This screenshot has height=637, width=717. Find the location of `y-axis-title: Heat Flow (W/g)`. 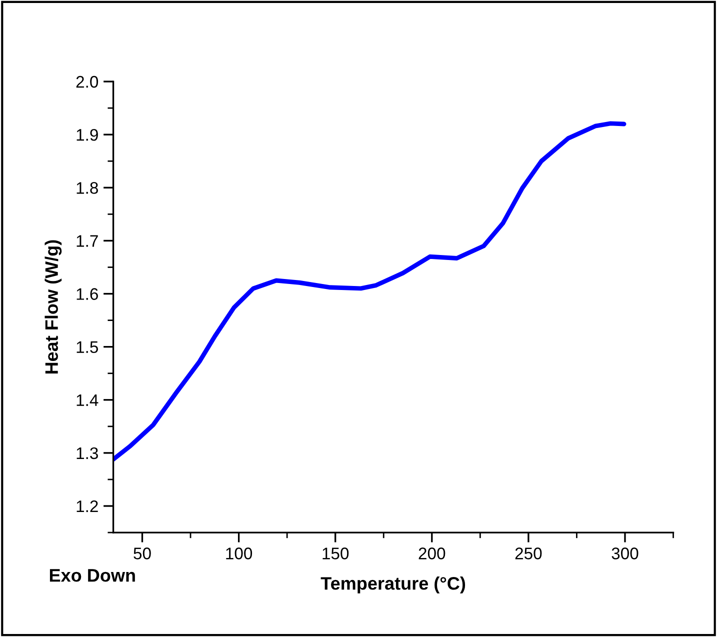

y-axis-title: Heat Flow (W/g) is located at coordinates (53, 307).